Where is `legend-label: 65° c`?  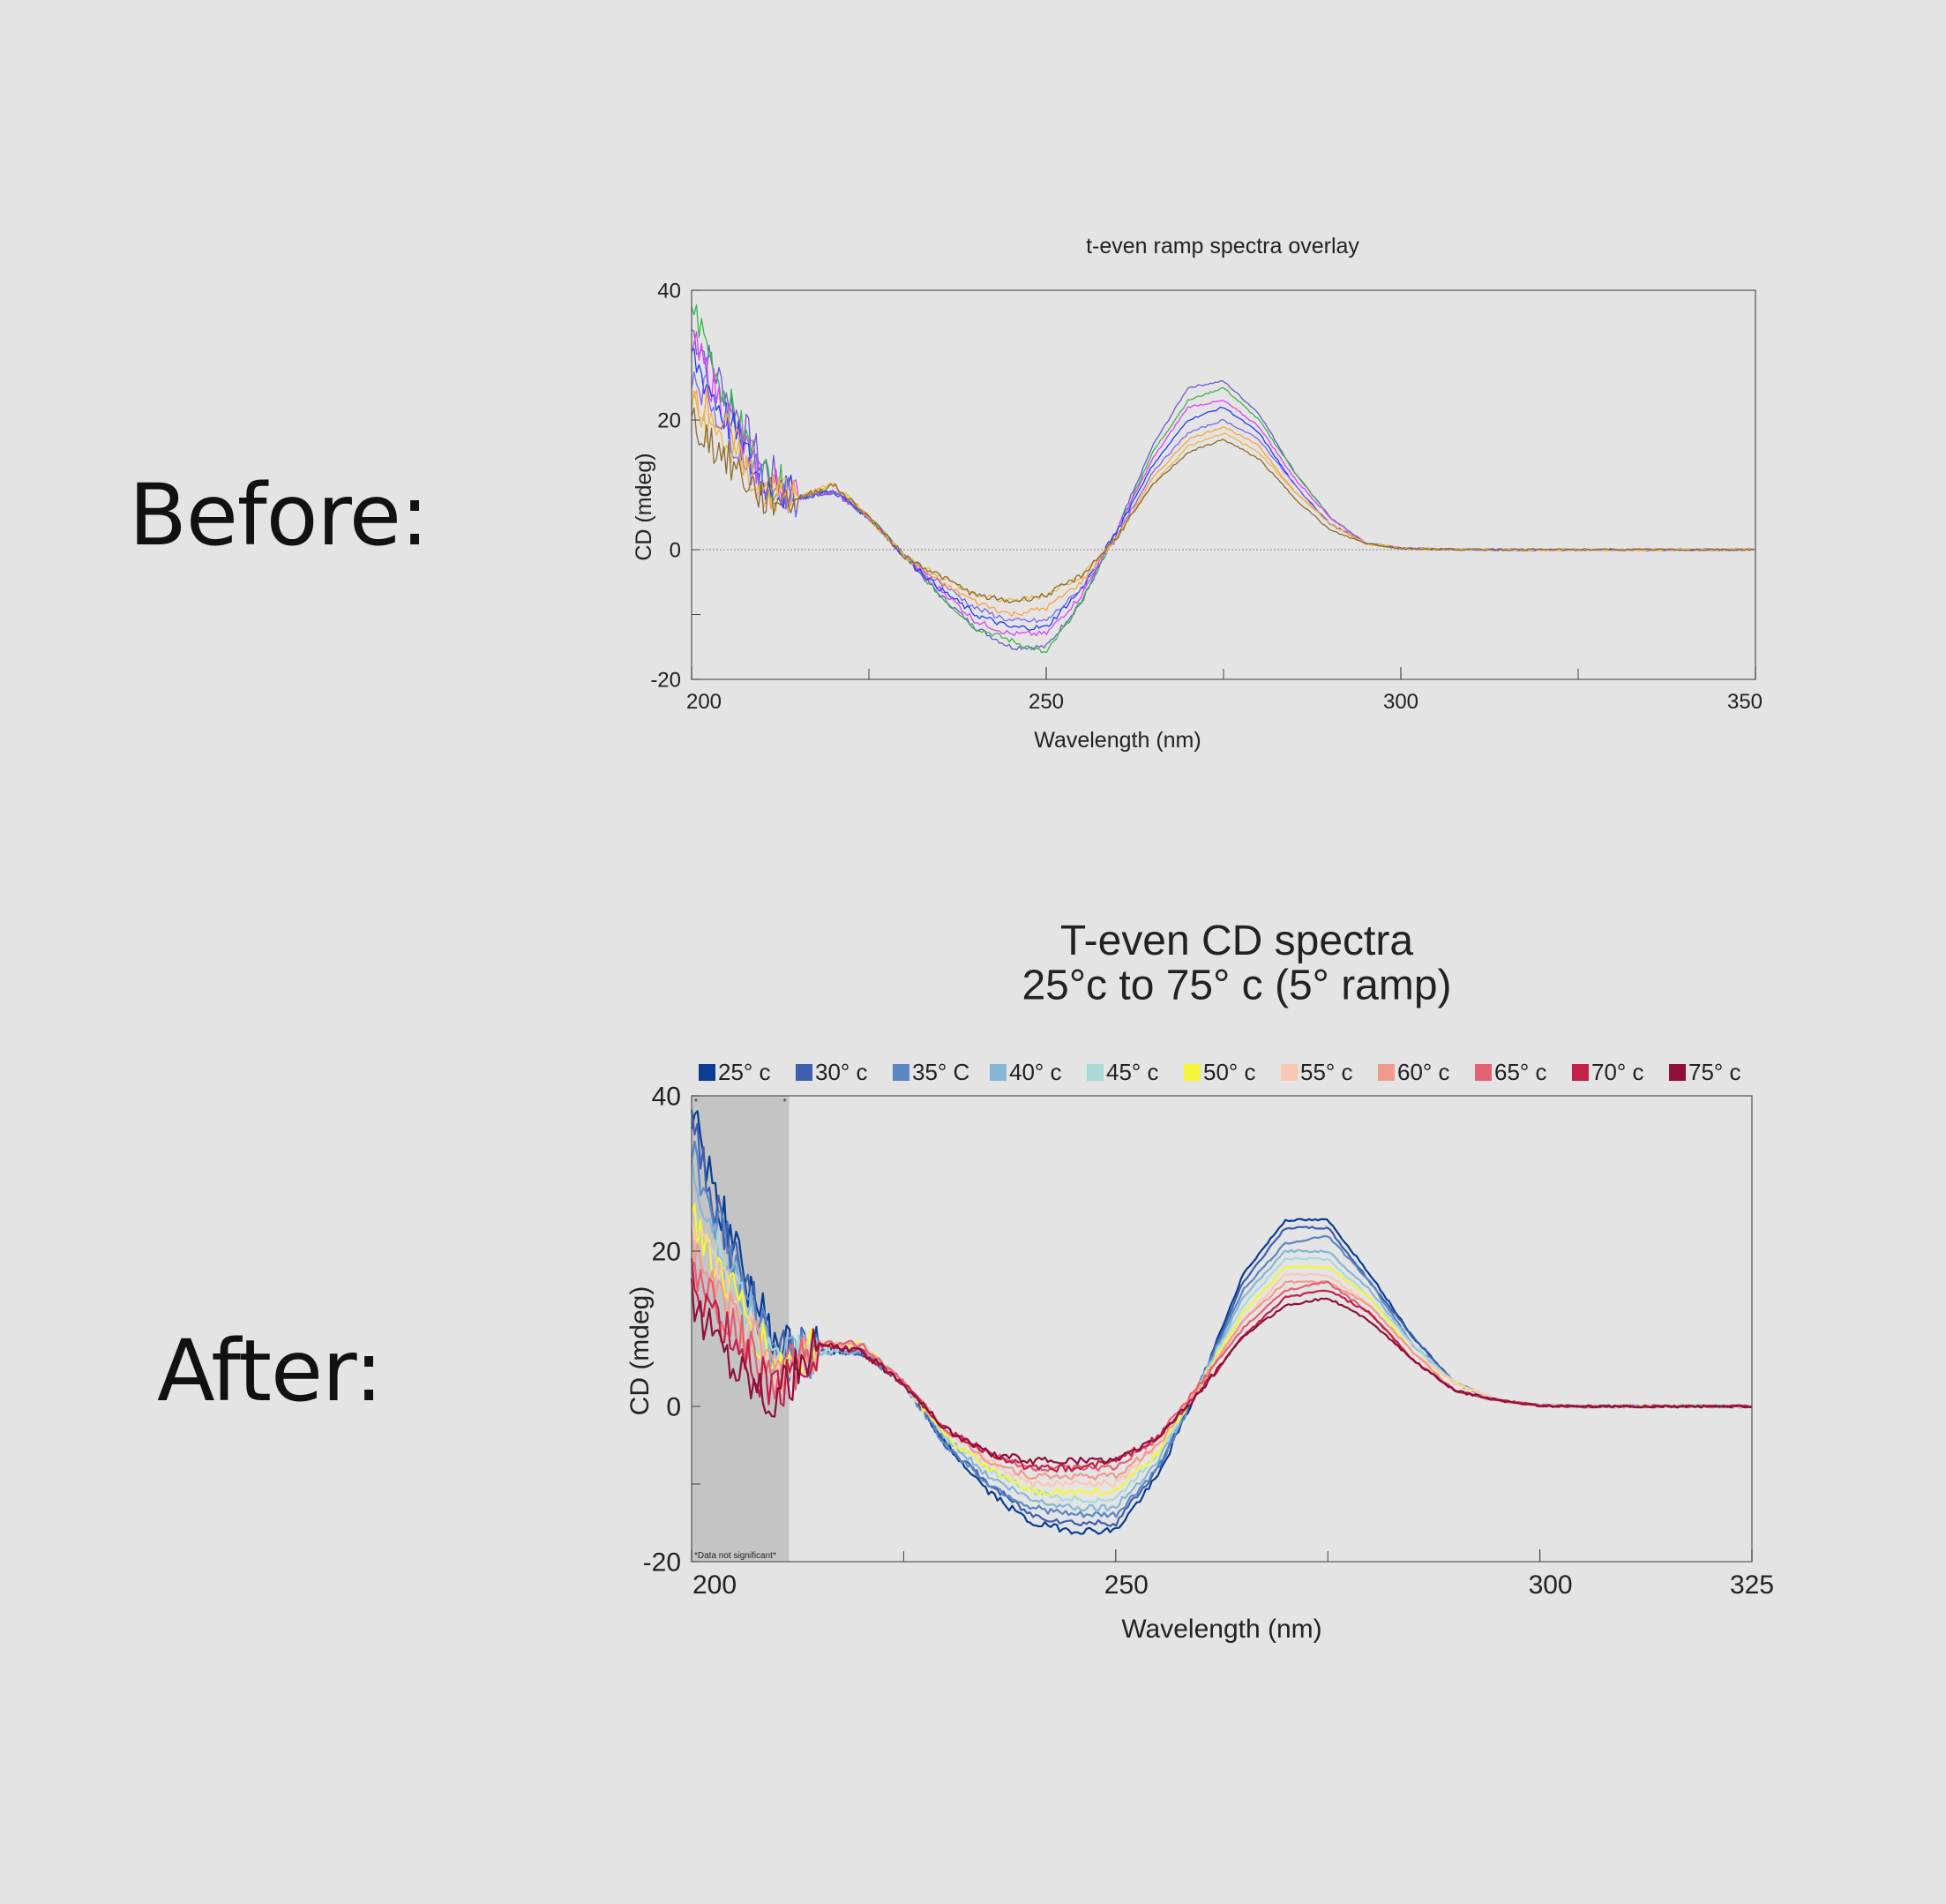
legend-label: 65° c is located at coordinates (1521, 1072).